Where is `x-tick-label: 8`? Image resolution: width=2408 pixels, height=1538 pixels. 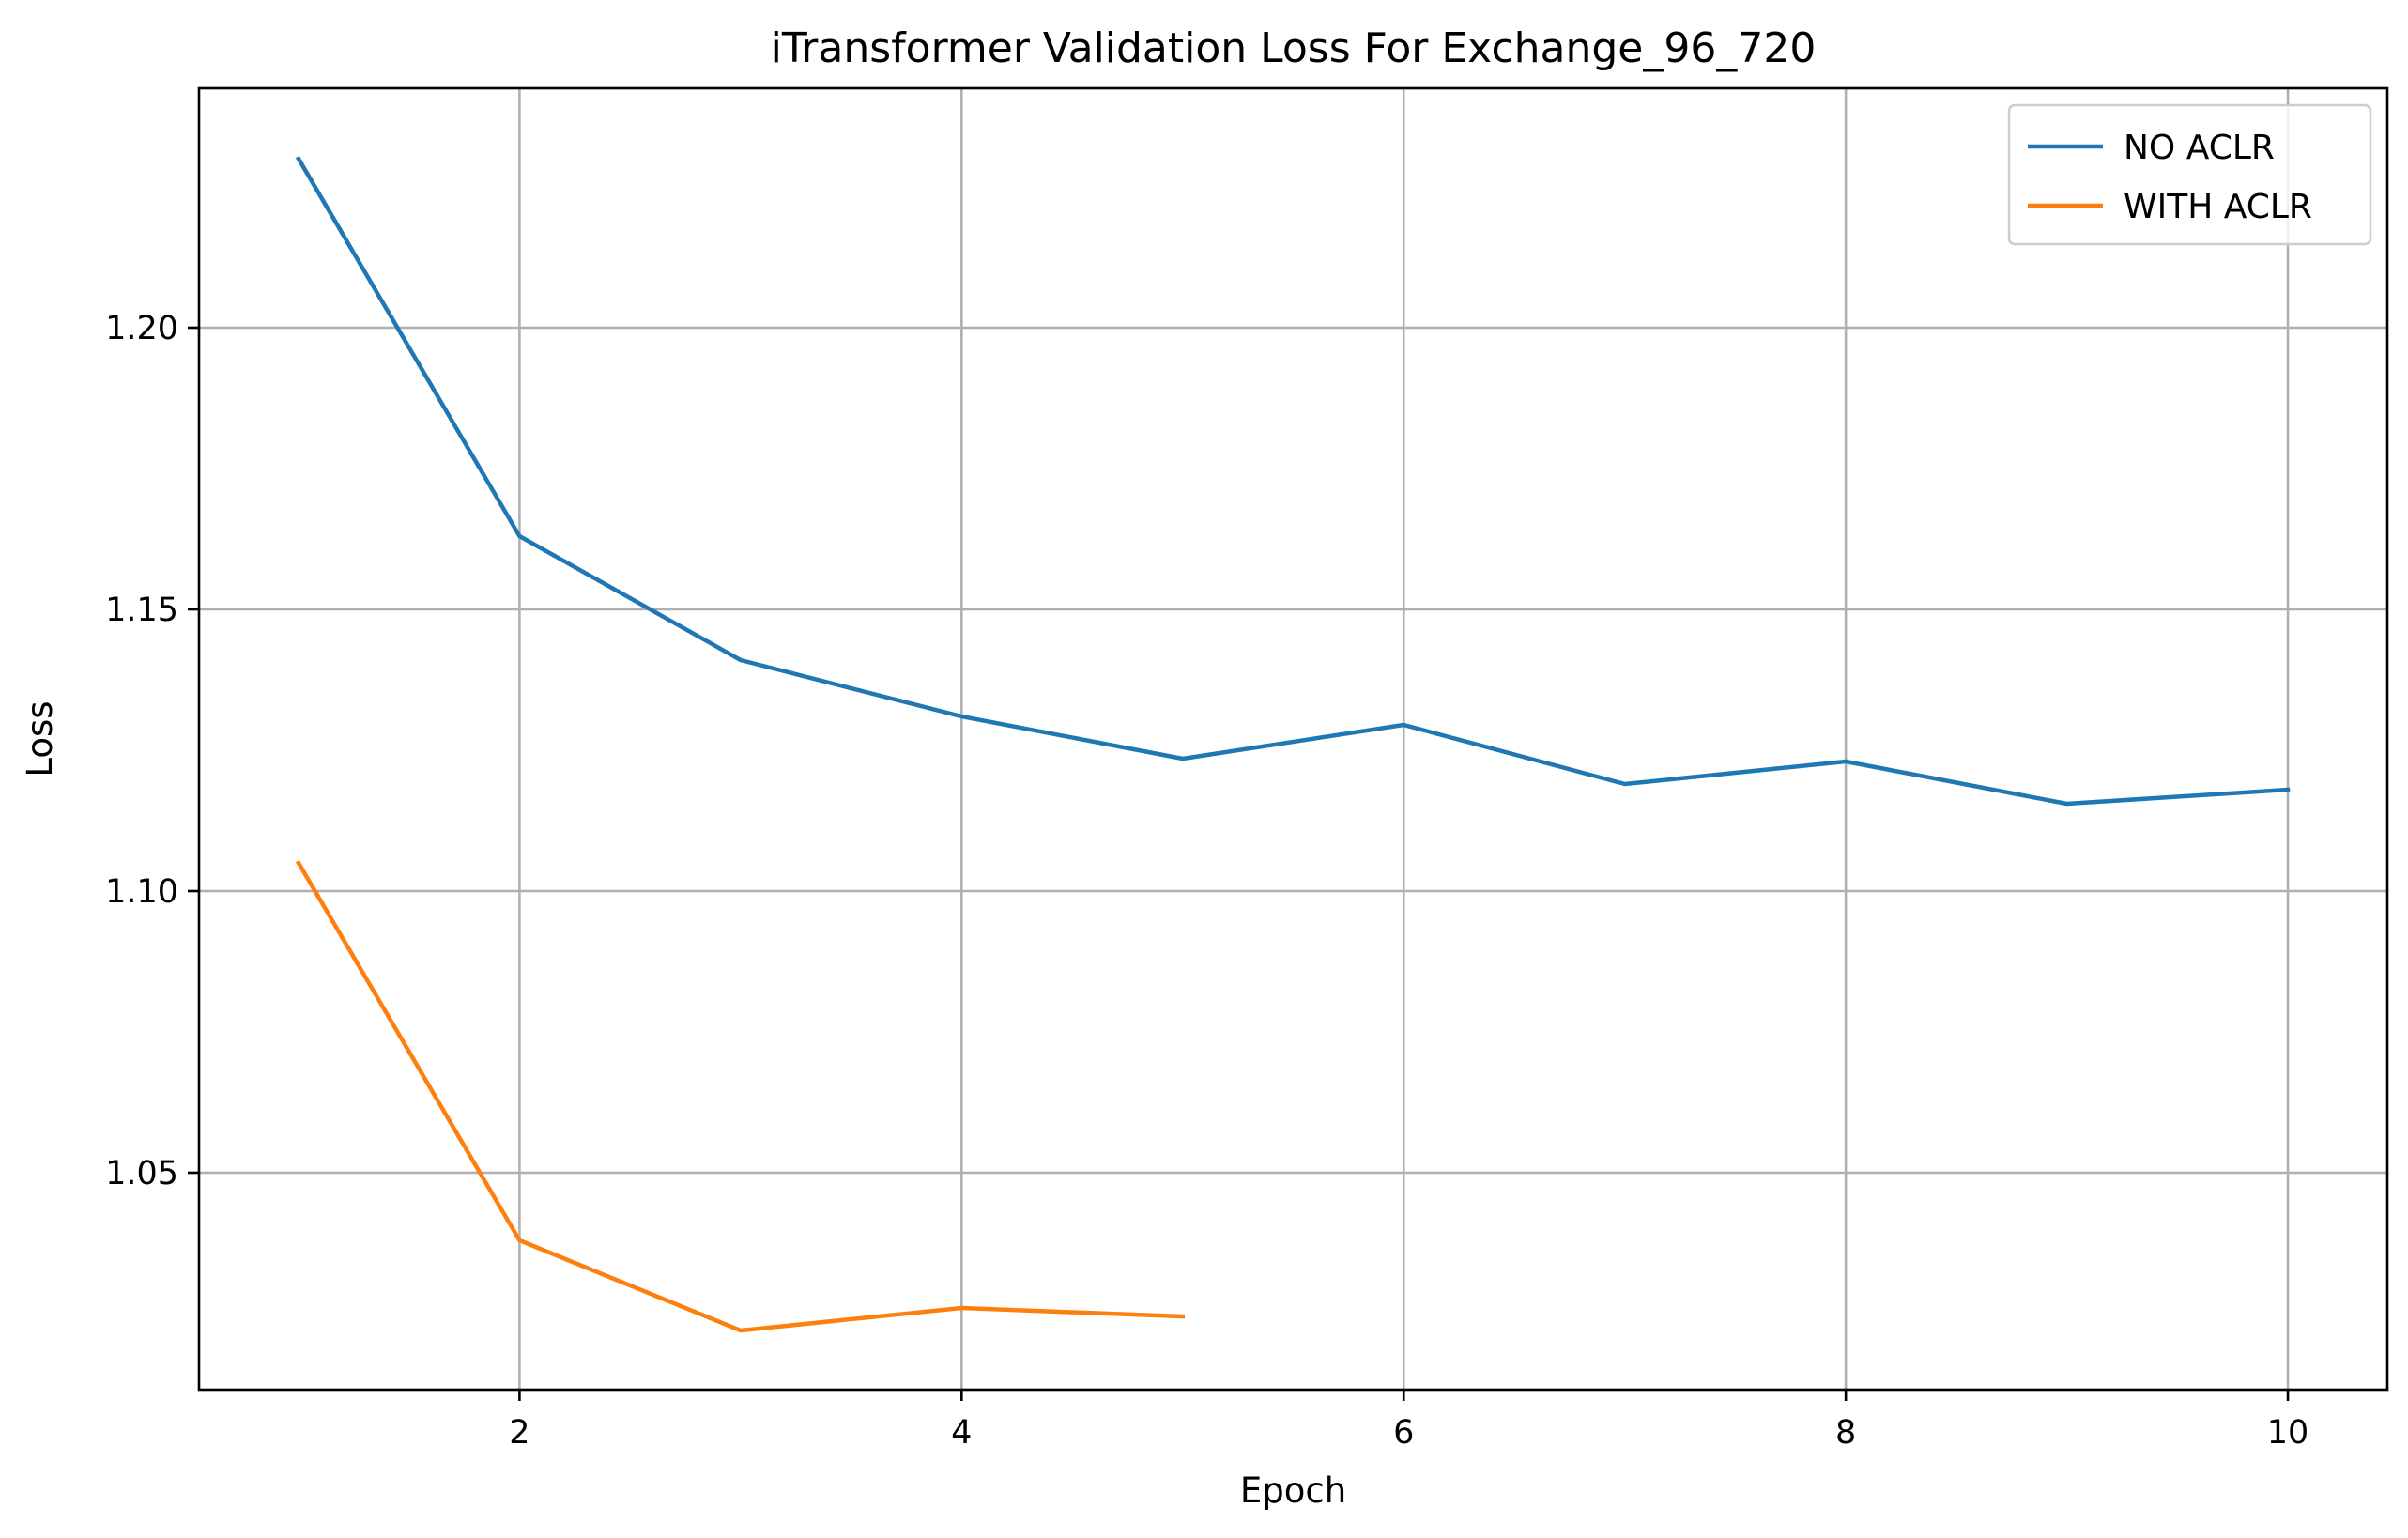 x-tick-label: 8 is located at coordinates (1845, 1433).